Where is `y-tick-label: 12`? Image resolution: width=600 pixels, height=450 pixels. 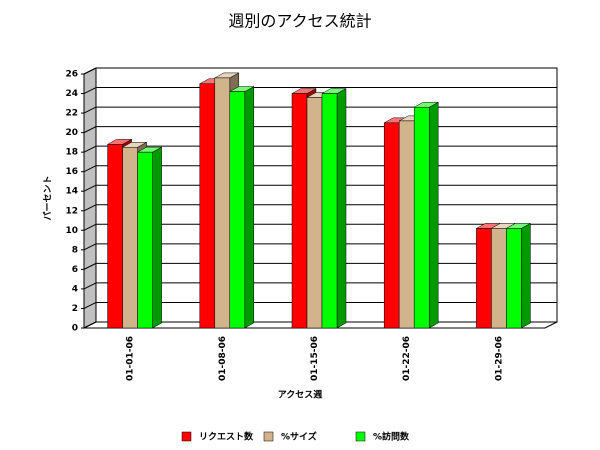
y-tick-label: 12 is located at coordinates (71, 211).